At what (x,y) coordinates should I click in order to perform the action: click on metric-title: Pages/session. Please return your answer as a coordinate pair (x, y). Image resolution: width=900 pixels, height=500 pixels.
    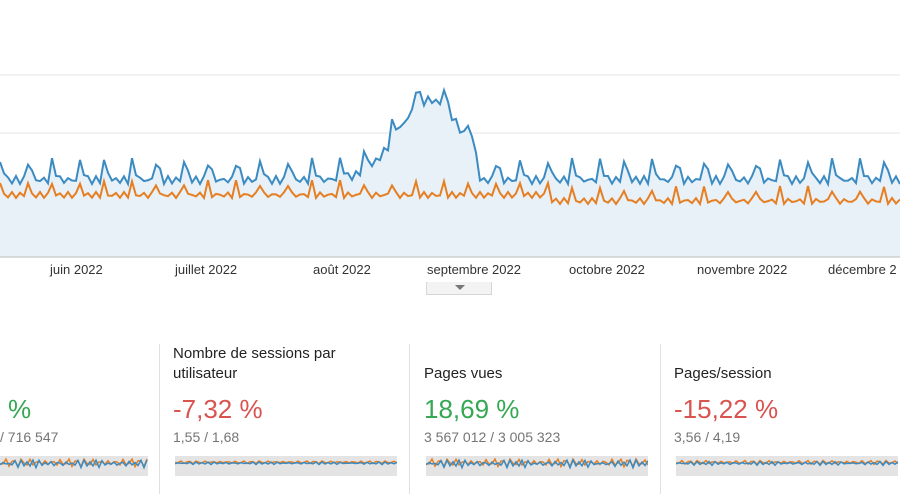
    Looking at the image, I should click on (723, 373).